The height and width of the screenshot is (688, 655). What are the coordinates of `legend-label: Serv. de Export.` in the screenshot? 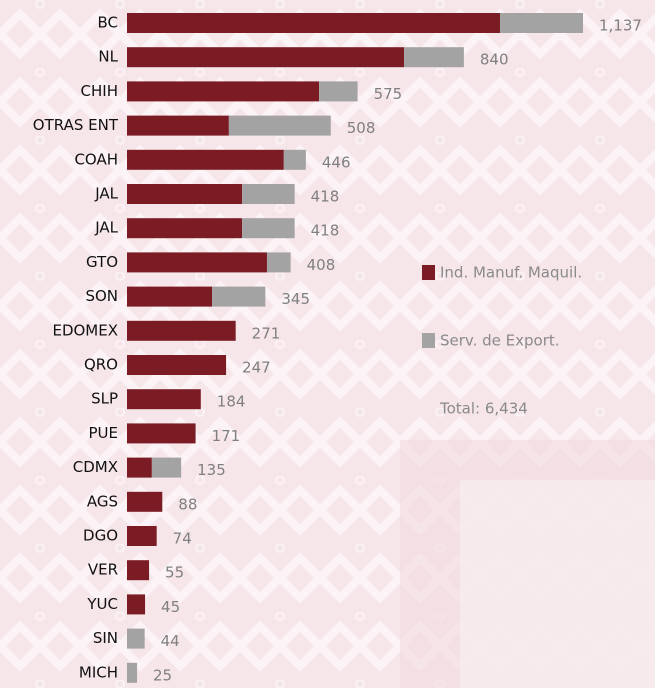 It's located at (500, 341).